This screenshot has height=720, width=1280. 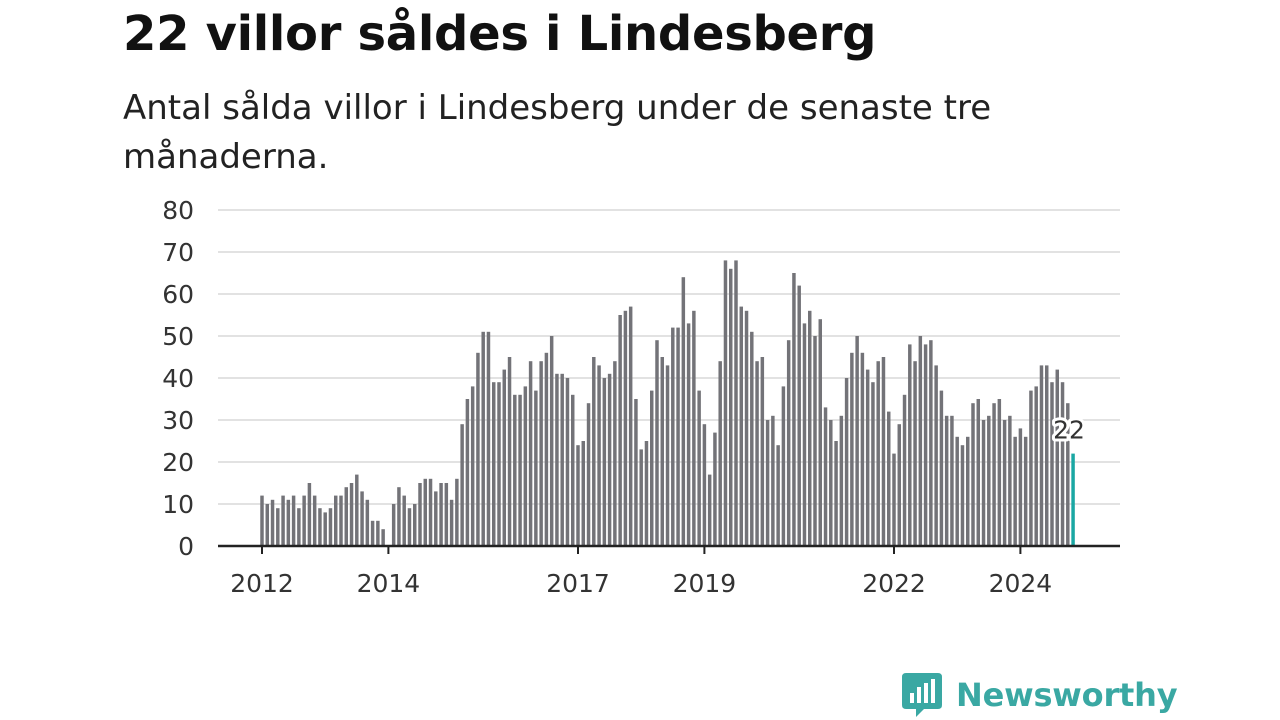 What do you see at coordinates (1021, 583) in the screenshot?
I see `x-tick-label: 2024` at bounding box center [1021, 583].